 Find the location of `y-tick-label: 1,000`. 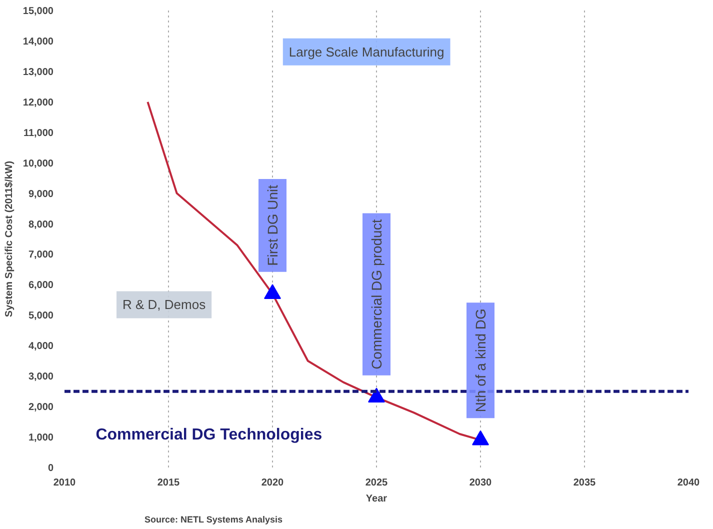

y-tick-label: 1,000 is located at coordinates (41, 438).